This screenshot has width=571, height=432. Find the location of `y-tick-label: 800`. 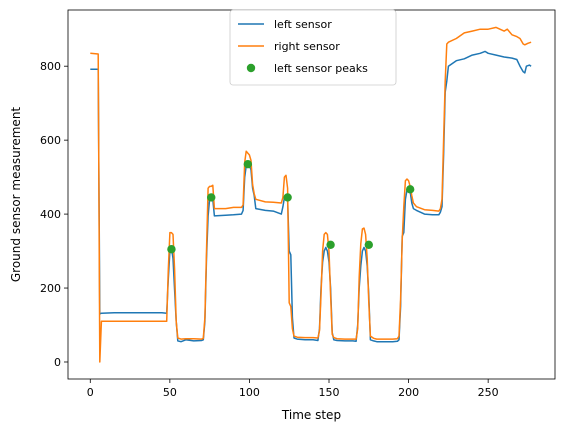

y-tick-label: 800 is located at coordinates (50, 66).